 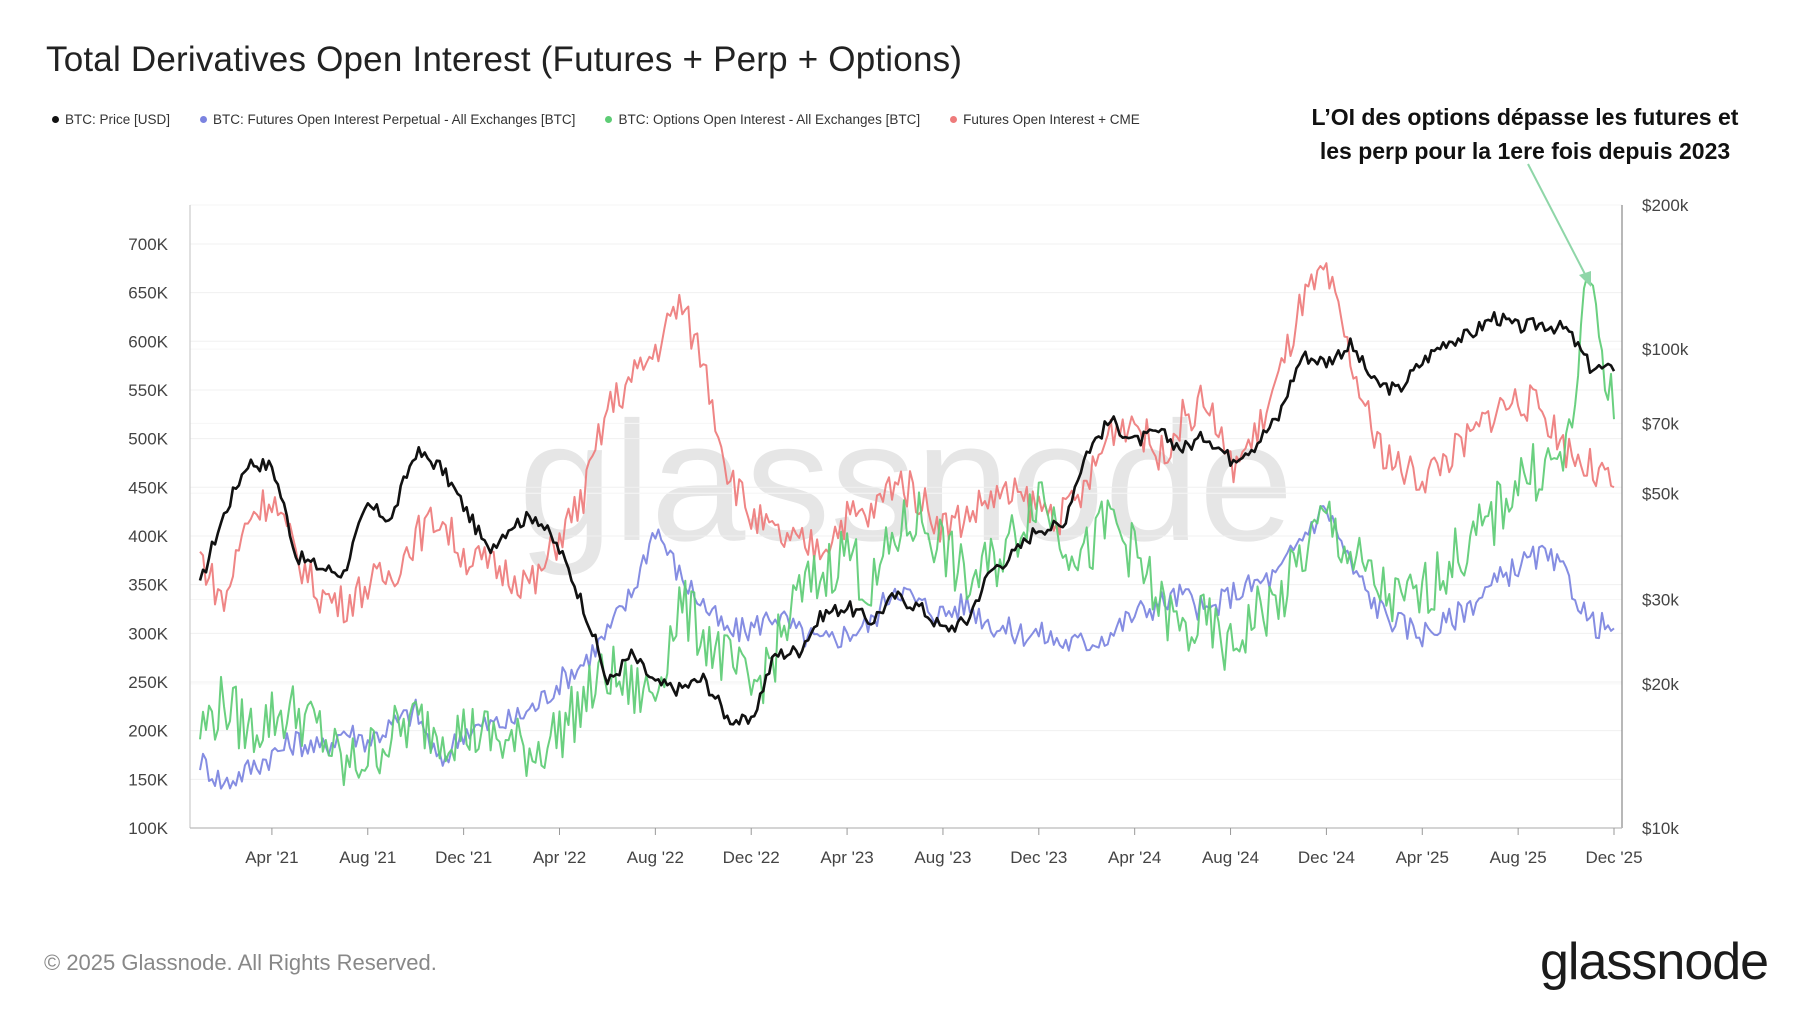 What do you see at coordinates (148, 536) in the screenshot?
I see `y-left-tick-label: 400K` at bounding box center [148, 536].